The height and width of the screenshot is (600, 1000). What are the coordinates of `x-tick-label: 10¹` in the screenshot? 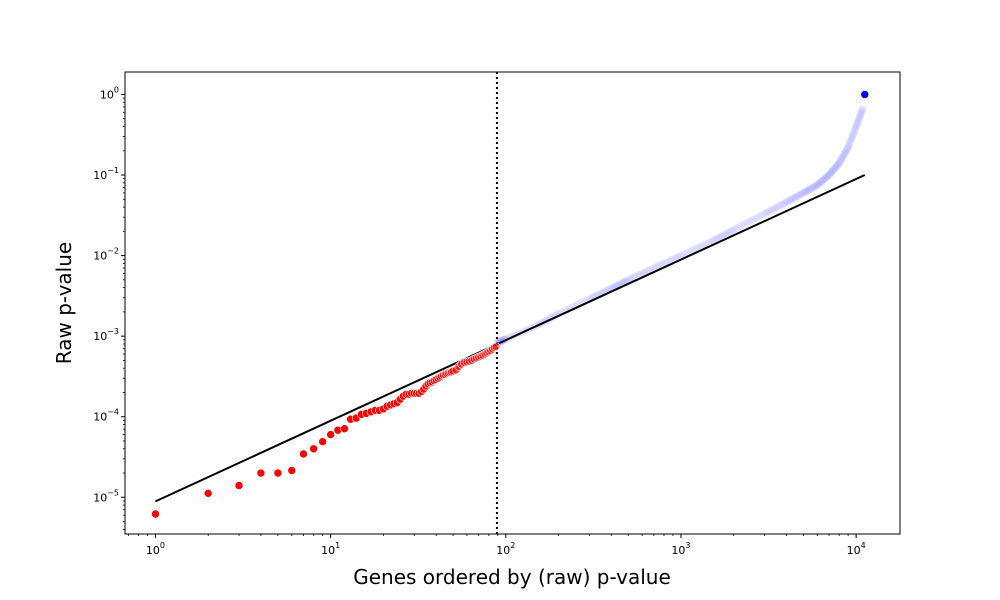 It's located at (330, 549).